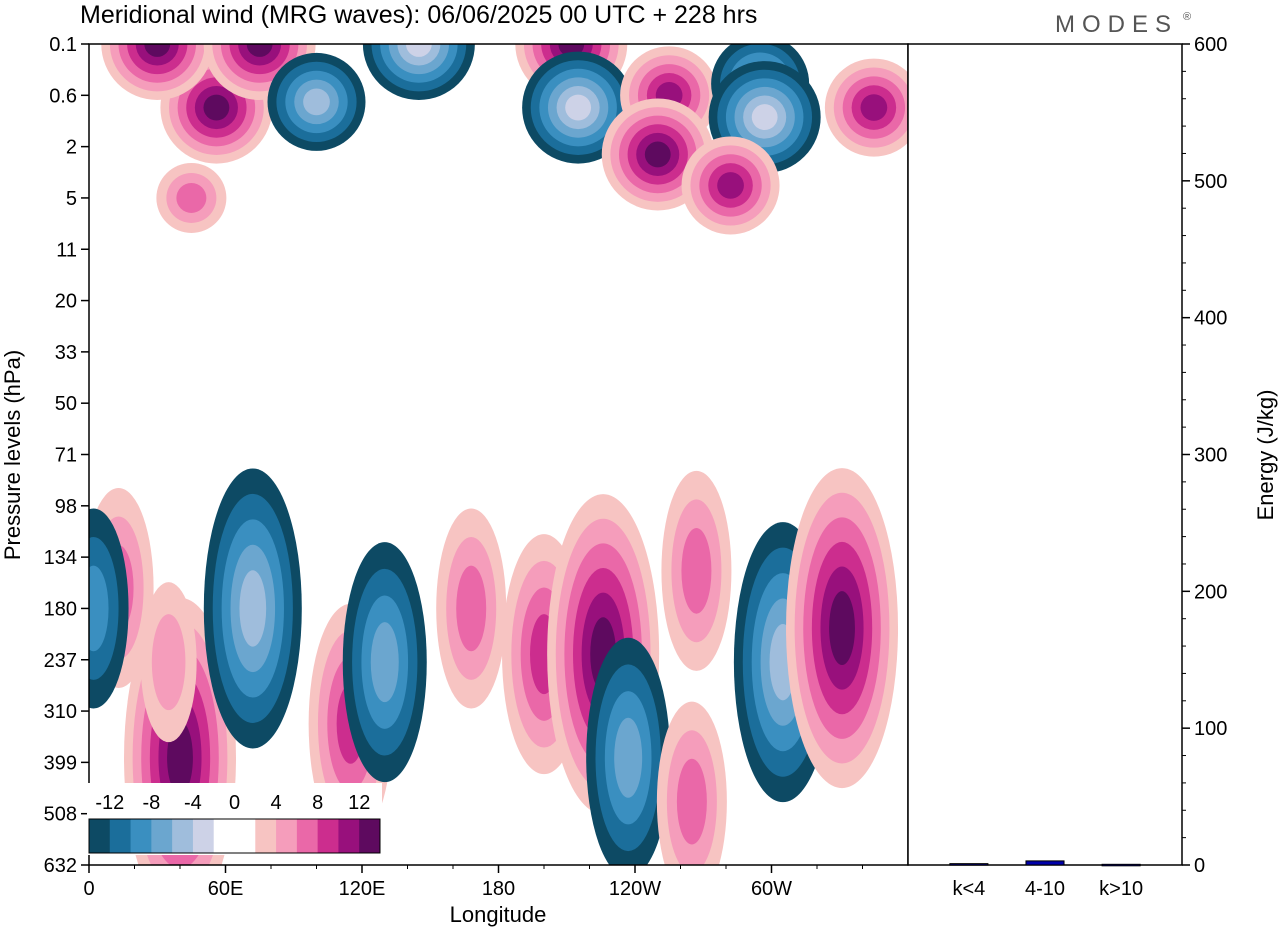  Describe the element at coordinates (226, 889) in the screenshot. I see `x-tick-label: 60E` at that location.